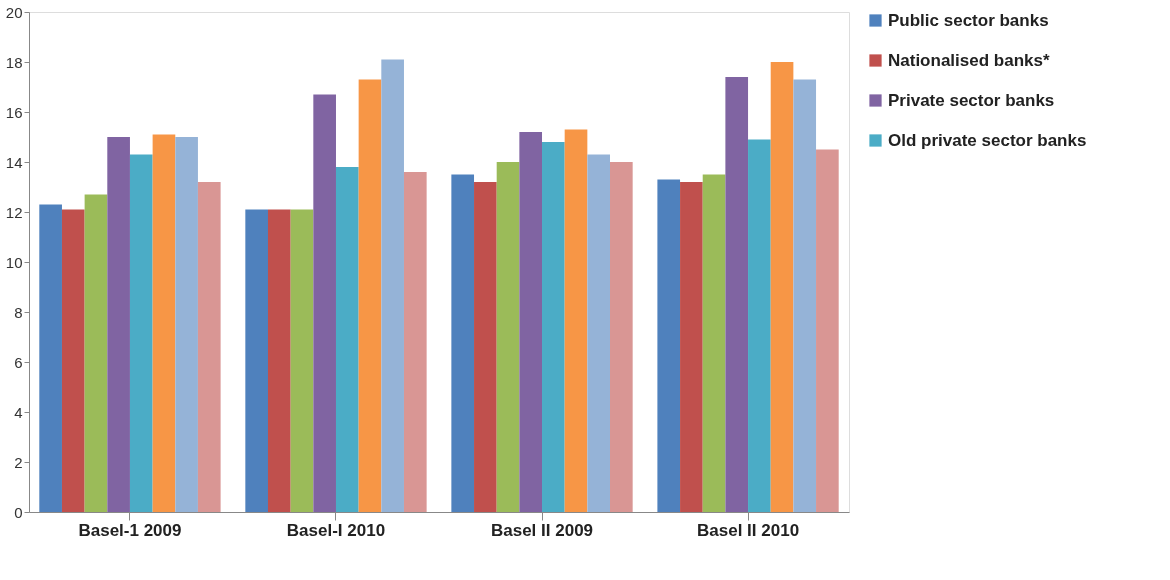 The height and width of the screenshot is (580, 1170). Describe the element at coordinates (18, 412) in the screenshot. I see `y-tick-label: 4` at that location.